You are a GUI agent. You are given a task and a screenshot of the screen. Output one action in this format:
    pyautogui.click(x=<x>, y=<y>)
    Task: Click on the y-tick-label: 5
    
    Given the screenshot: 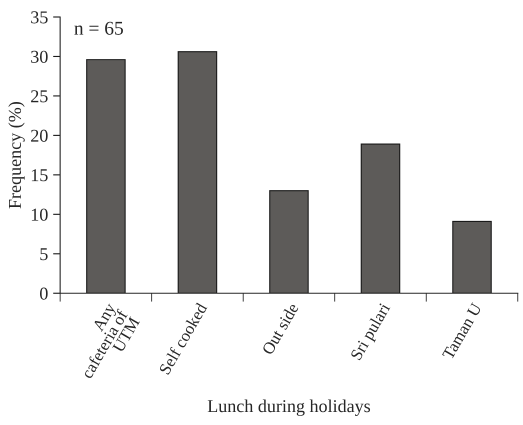 What is the action you would take?
    pyautogui.click(x=44, y=254)
    